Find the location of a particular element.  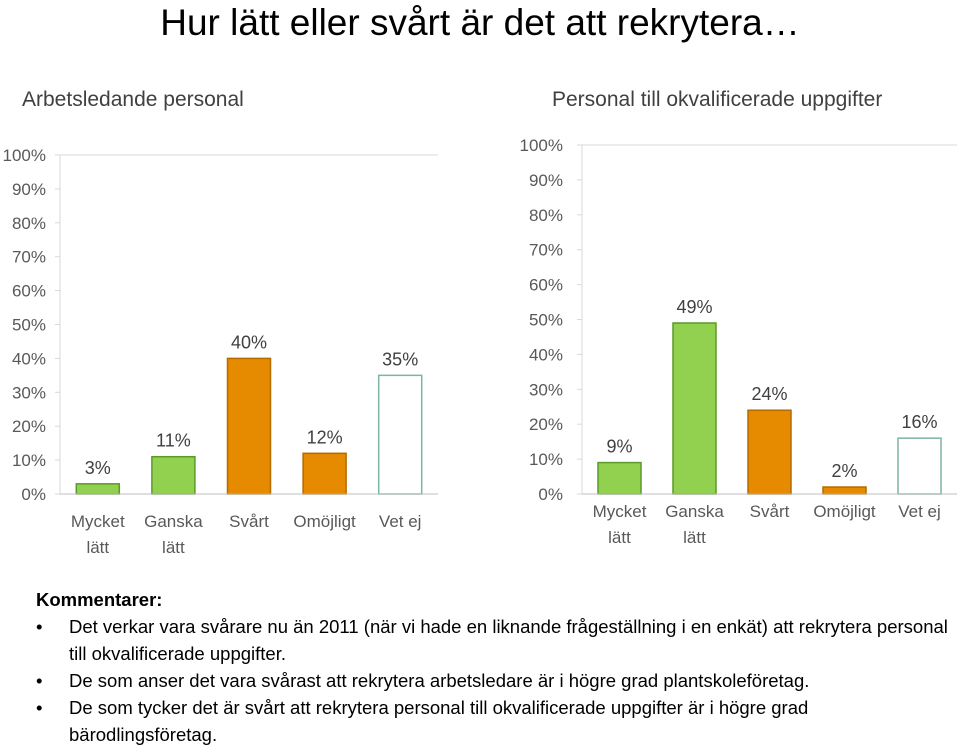

data-label: 12% is located at coordinates (325, 437).